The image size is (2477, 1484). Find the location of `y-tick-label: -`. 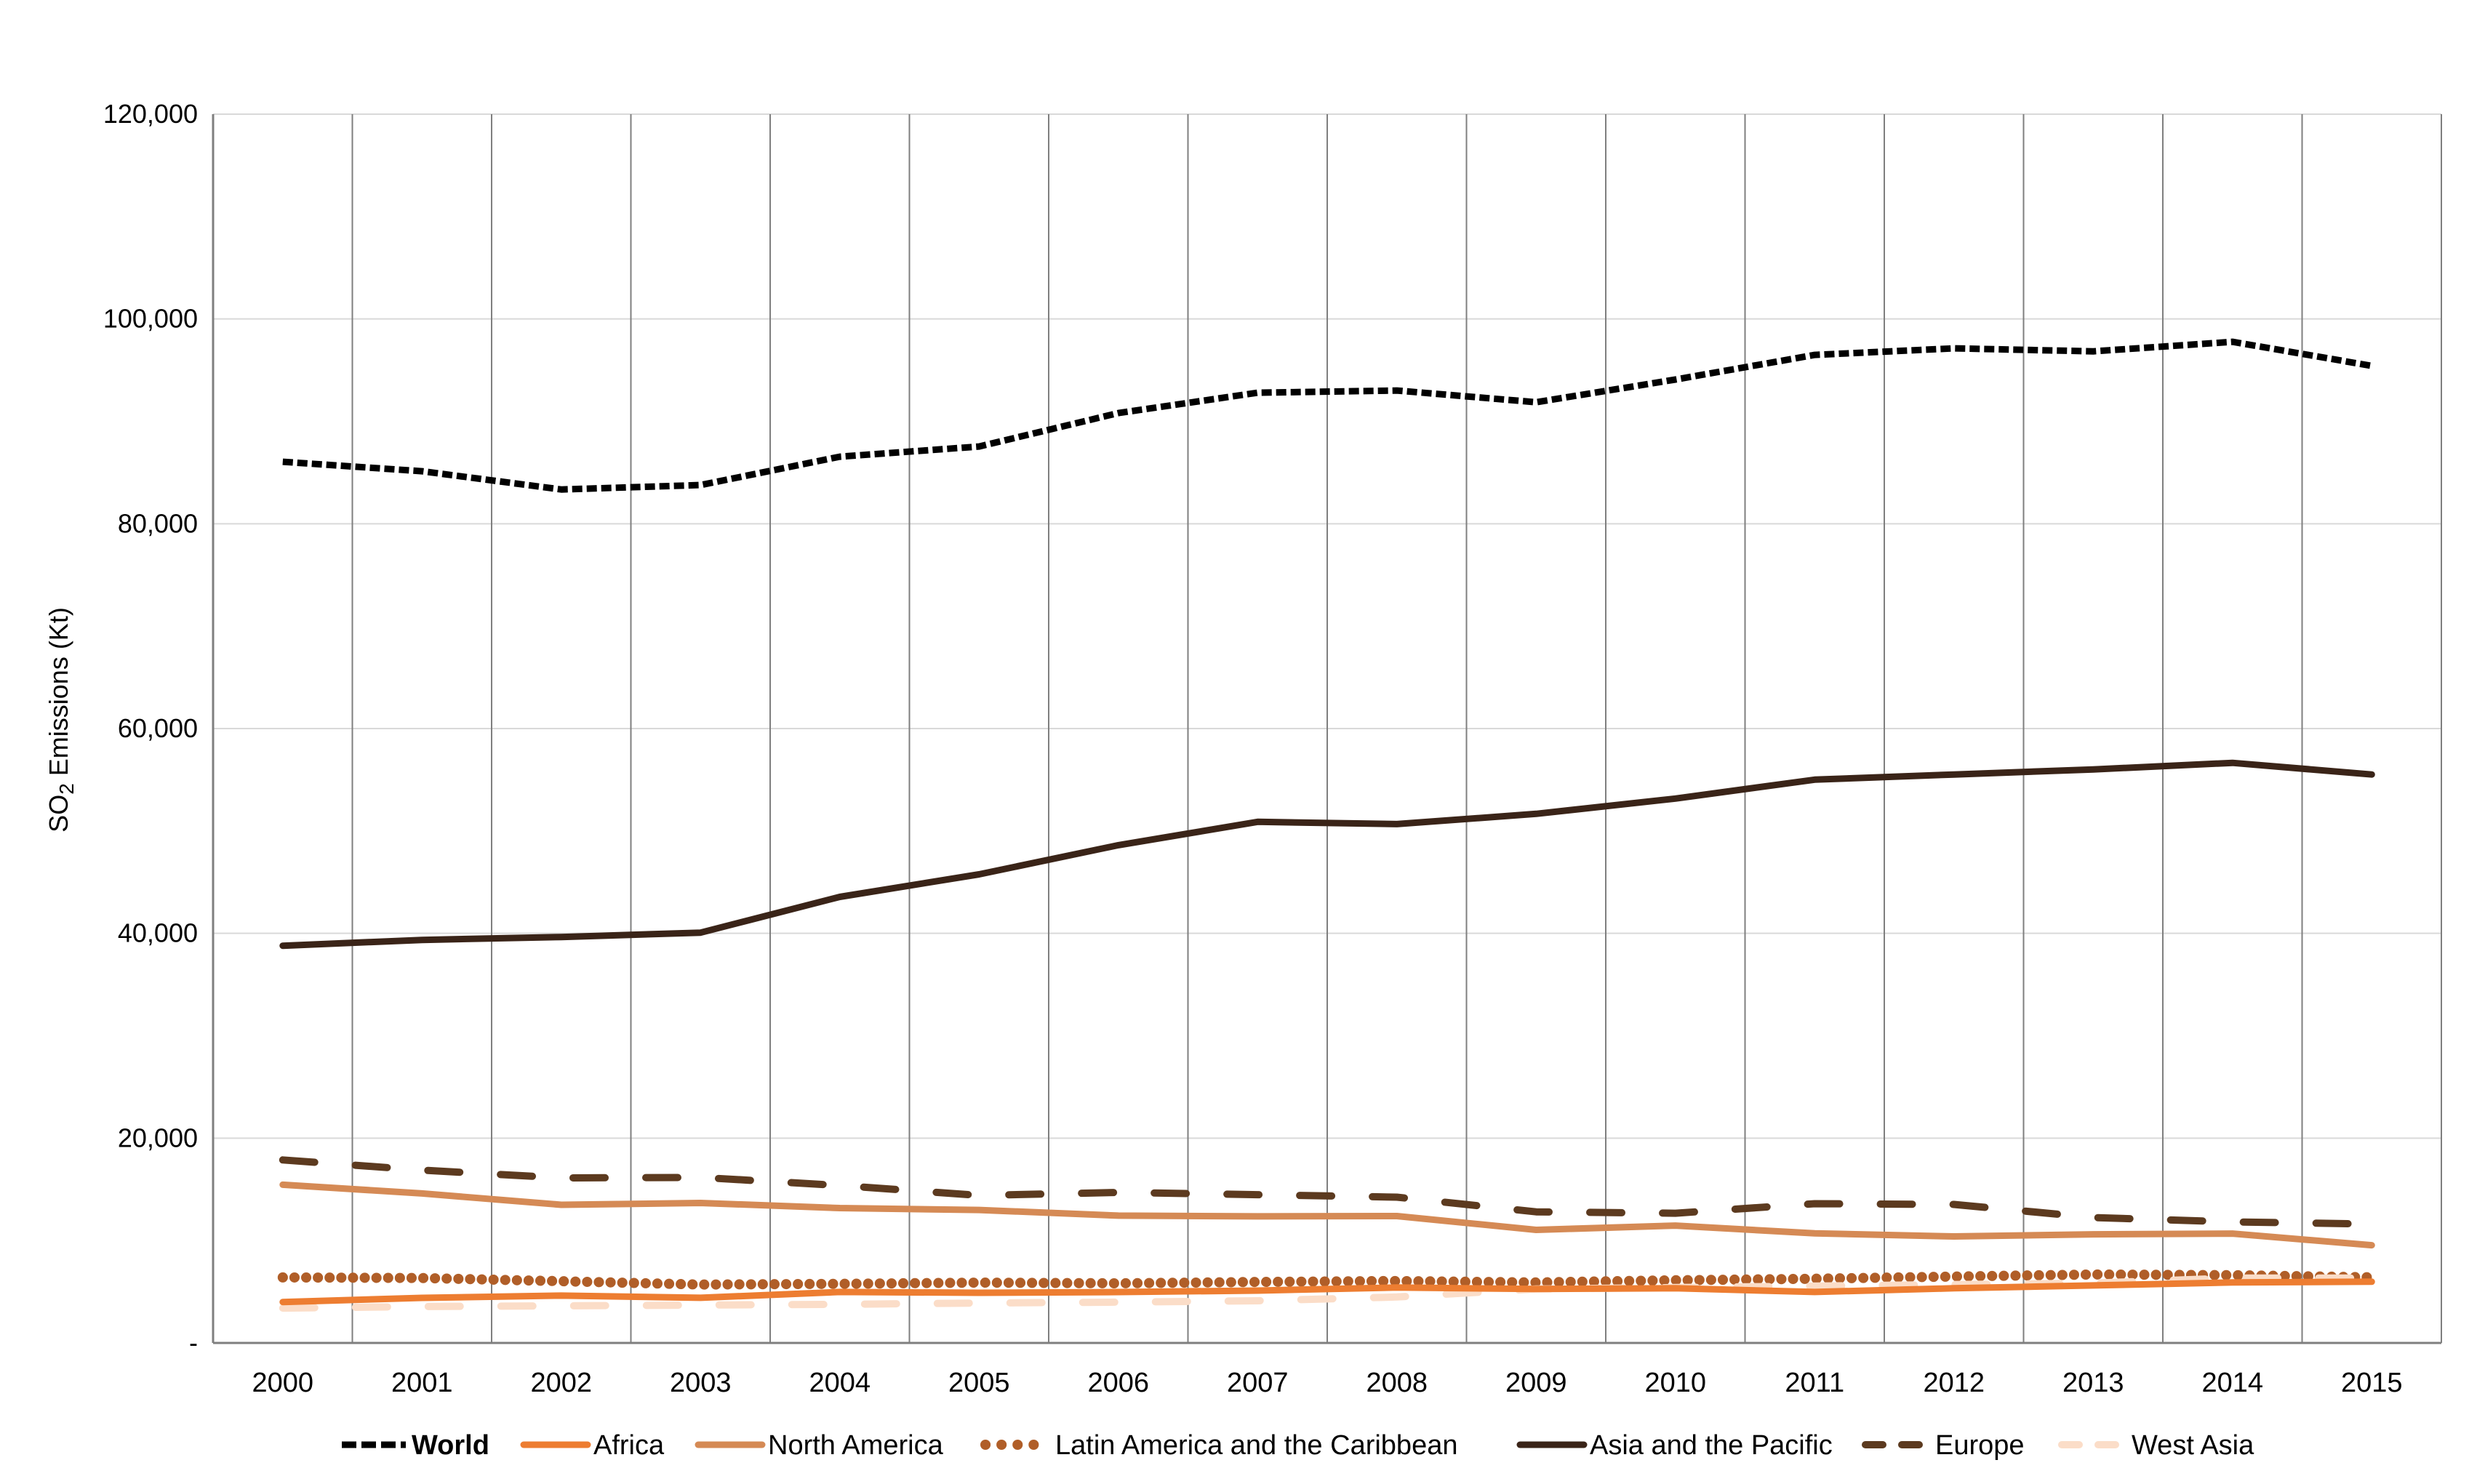

y-tick-label: - is located at coordinates (194, 1342).